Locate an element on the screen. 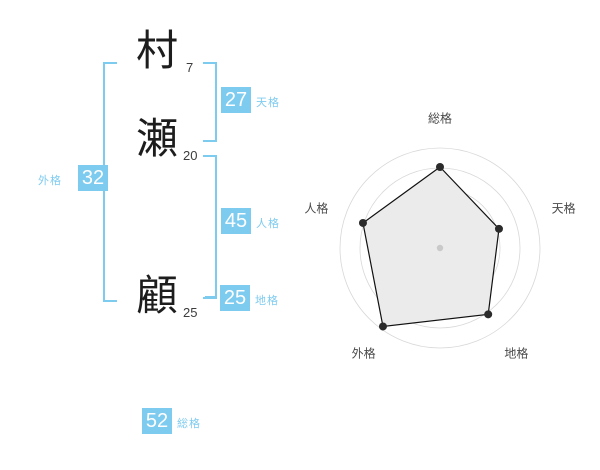 The image size is (600, 470). kaku-label-soukaku: 総格 is located at coordinates (189, 423).